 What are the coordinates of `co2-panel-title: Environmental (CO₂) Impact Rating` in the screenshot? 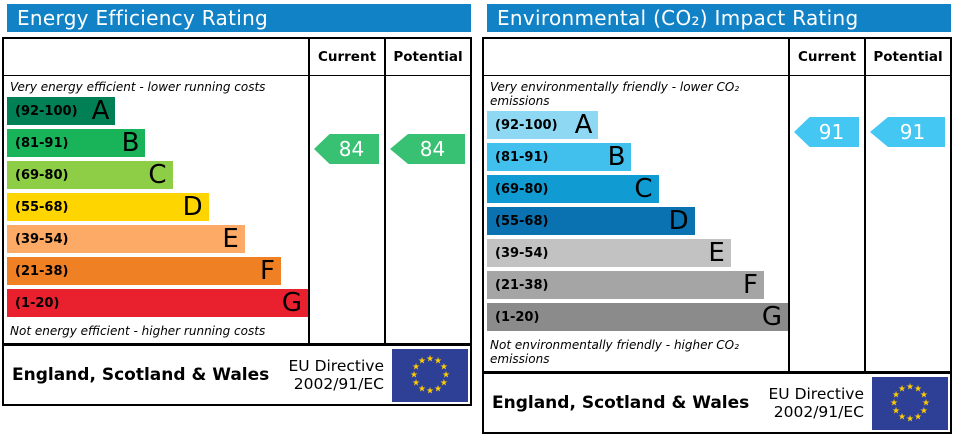 It's located at (678, 18).